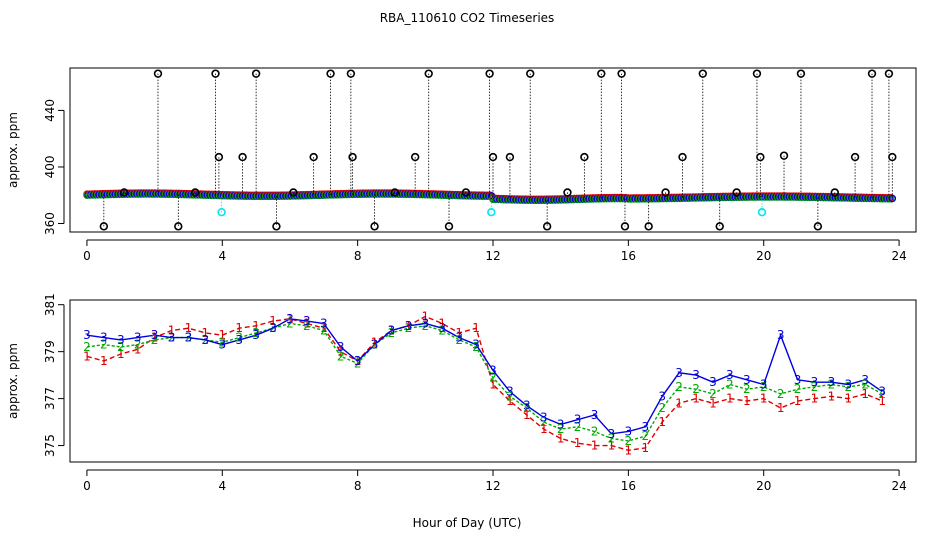  I want to click on bottom-y-tick-label: 377, so click(50, 398).